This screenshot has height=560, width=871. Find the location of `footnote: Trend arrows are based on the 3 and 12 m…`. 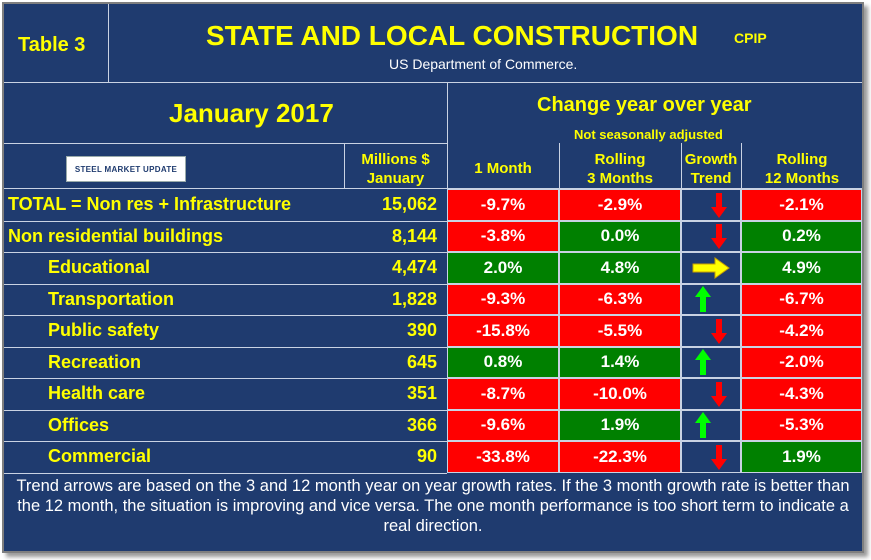

footnote: Trend arrows are based on the 3 and 12 m… is located at coordinates (433, 506).